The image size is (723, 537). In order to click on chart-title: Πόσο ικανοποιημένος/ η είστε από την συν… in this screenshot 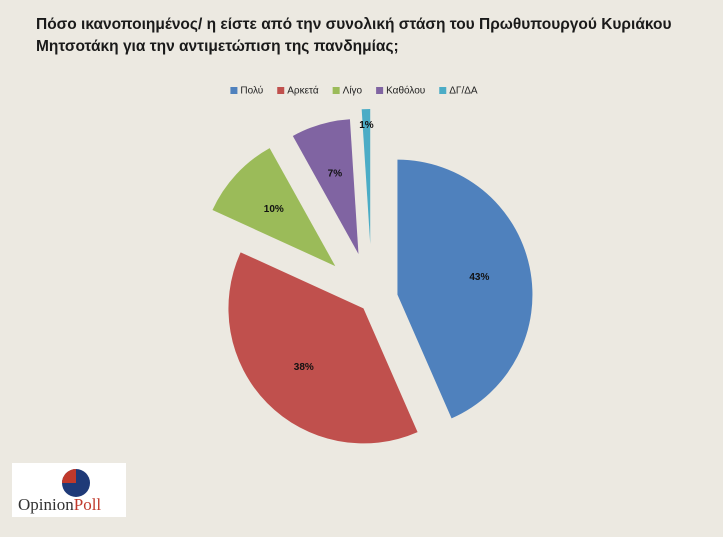, I will do `click(354, 35)`.